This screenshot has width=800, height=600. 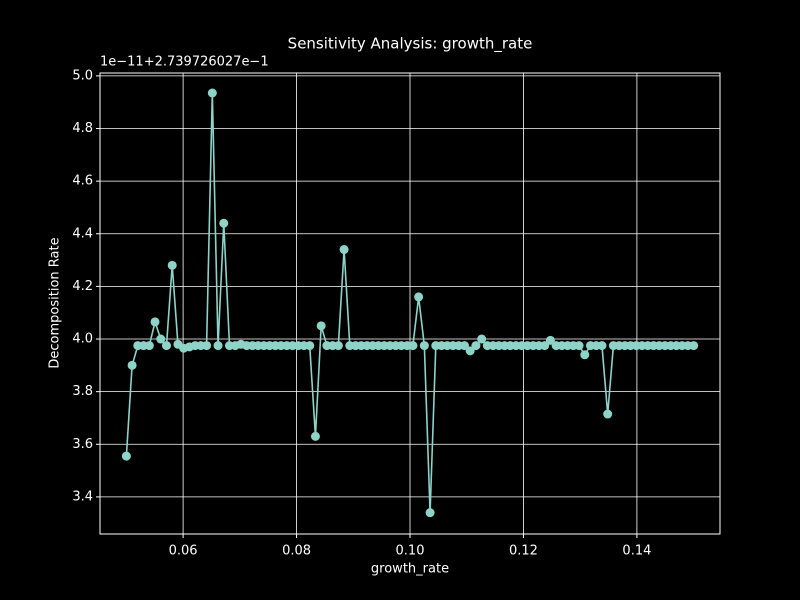 I want to click on y-offset-text: 1e−11+2.739726027e−1, so click(x=184, y=62).